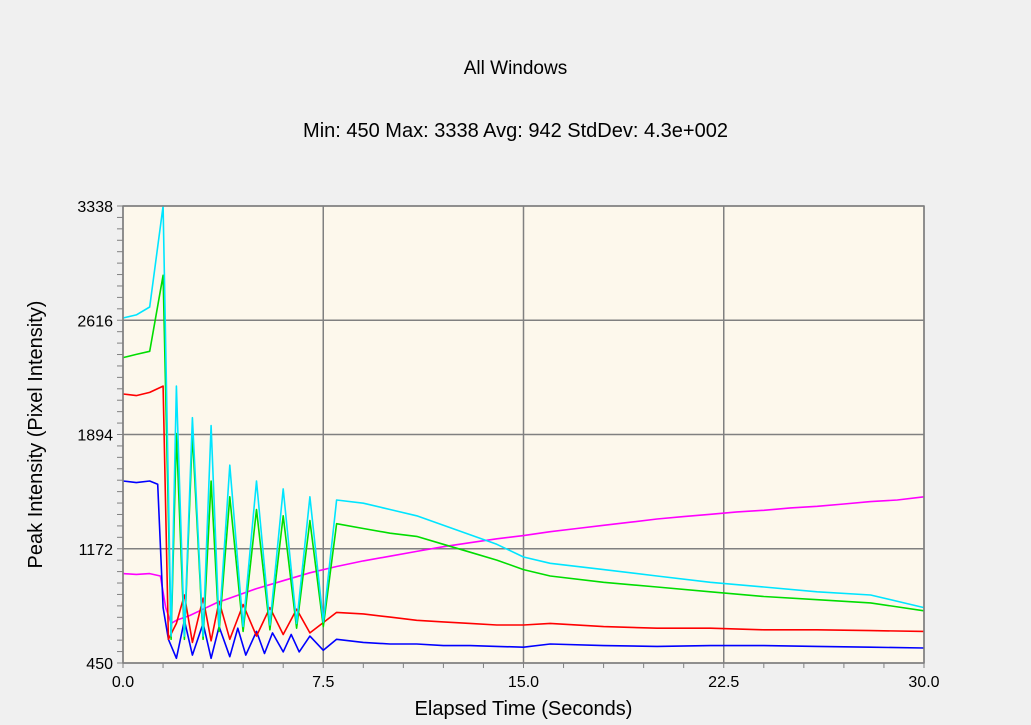 This screenshot has height=725, width=1031. I want to click on chart-title: All Windows, so click(515, 68).